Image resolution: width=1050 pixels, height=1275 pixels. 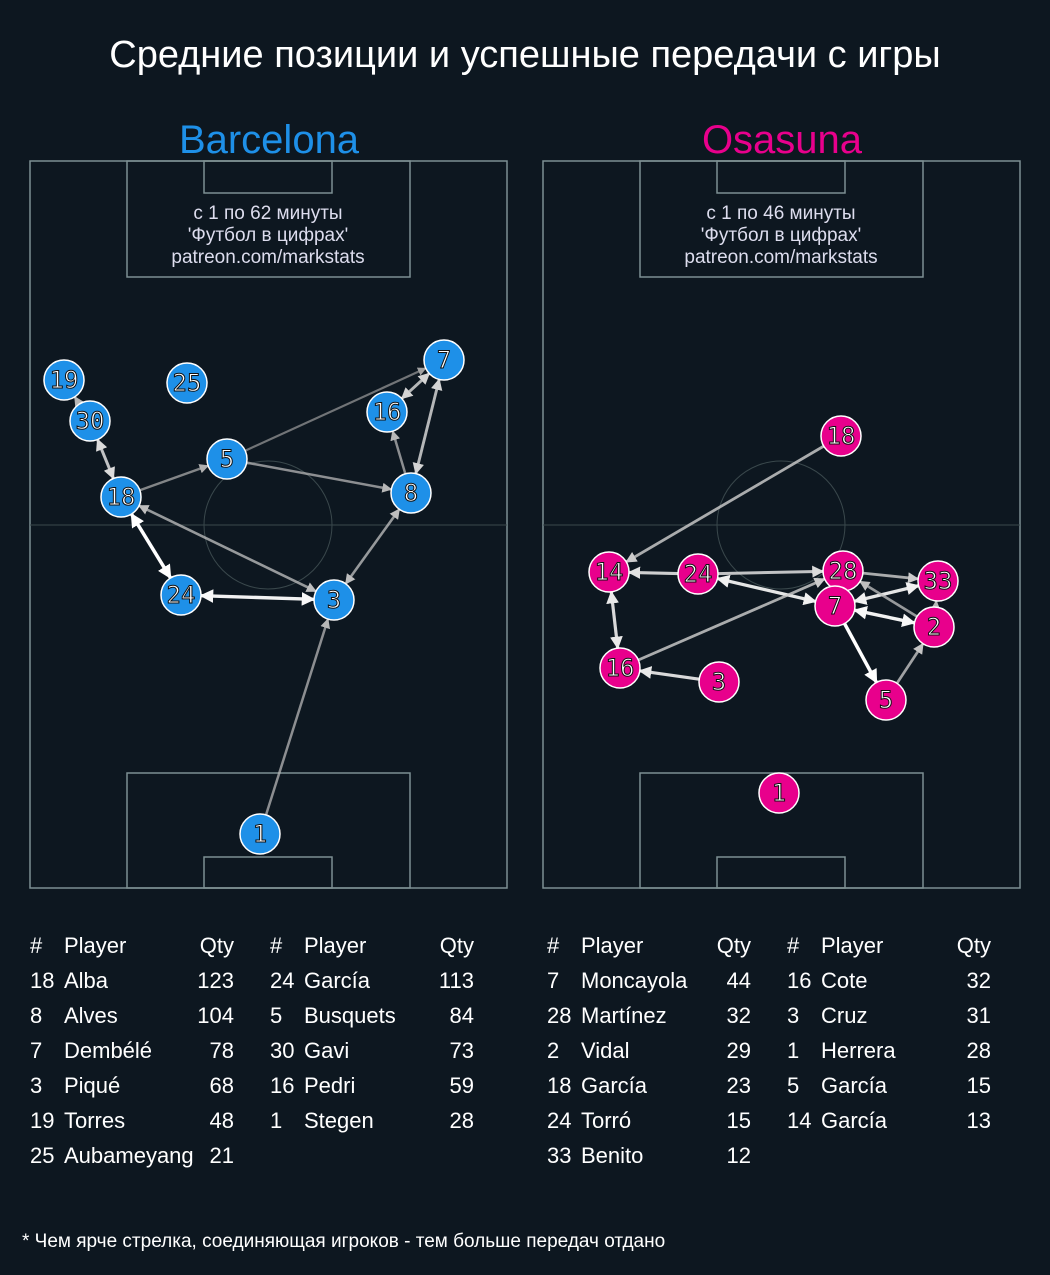 I want to click on number-cell: 7, so click(x=36, y=1050).